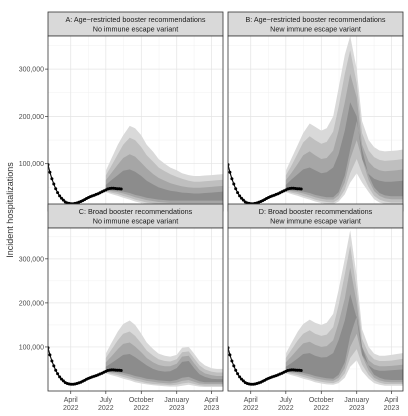 The width and height of the screenshot is (408, 416). What do you see at coordinates (10, 210) in the screenshot?
I see `y-axis-label: Incident hospitalizations` at bounding box center [10, 210].